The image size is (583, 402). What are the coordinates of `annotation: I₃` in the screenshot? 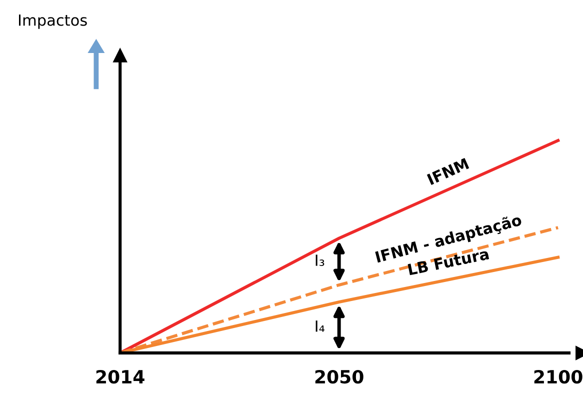 It's located at (320, 260).